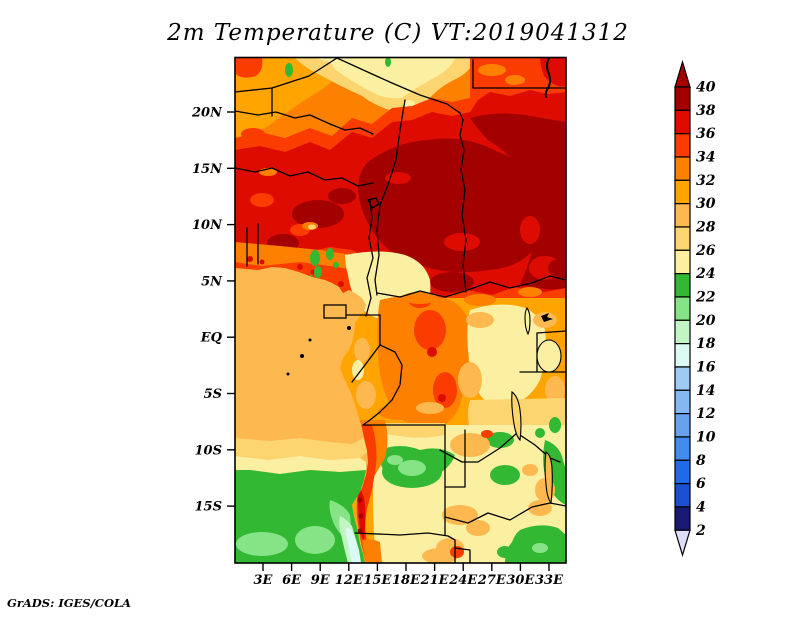 The image size is (800, 618). I want to click on colorbar-label: 22, so click(705, 298).